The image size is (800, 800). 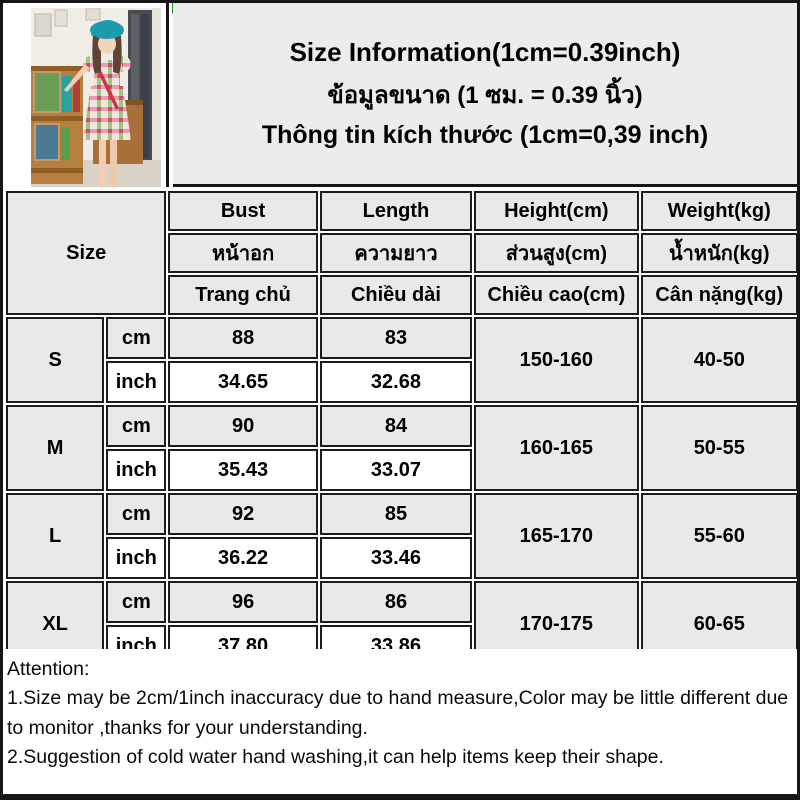 I want to click on m-weight: 50-55, so click(x=718, y=448).